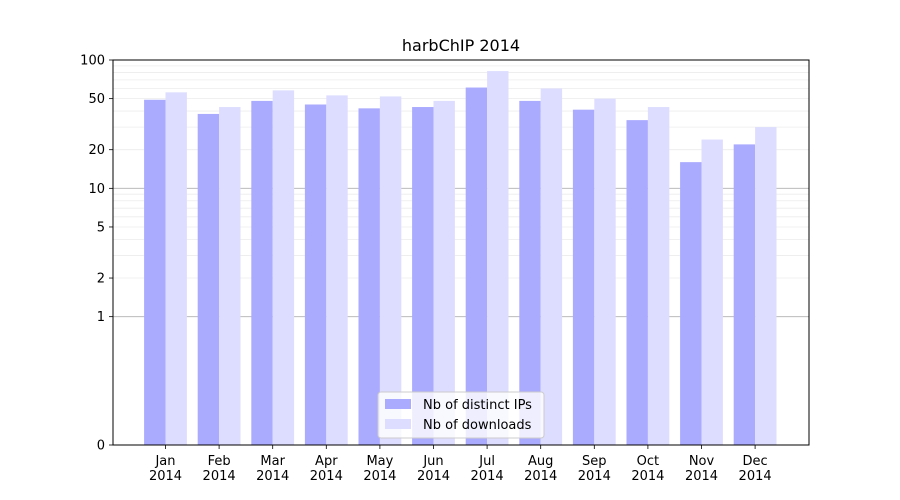  What do you see at coordinates (96, 254) in the screenshot?
I see `y-axis: 0 1 2 5 10 20 50 100` at bounding box center [96, 254].